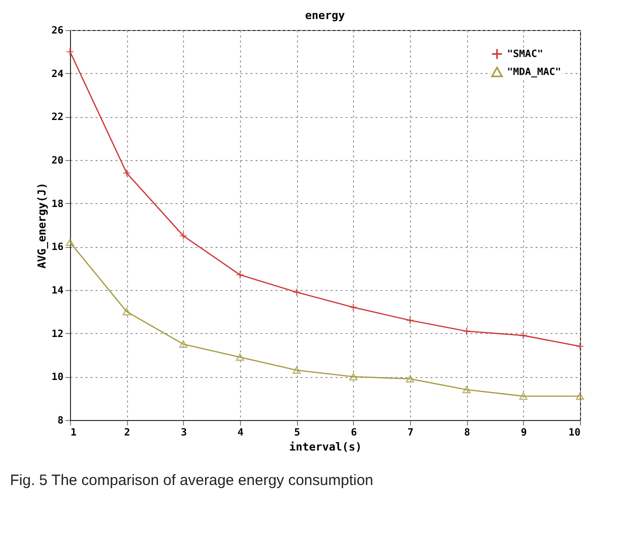  Describe the element at coordinates (240, 433) in the screenshot. I see `x-tick-label: 4` at that location.